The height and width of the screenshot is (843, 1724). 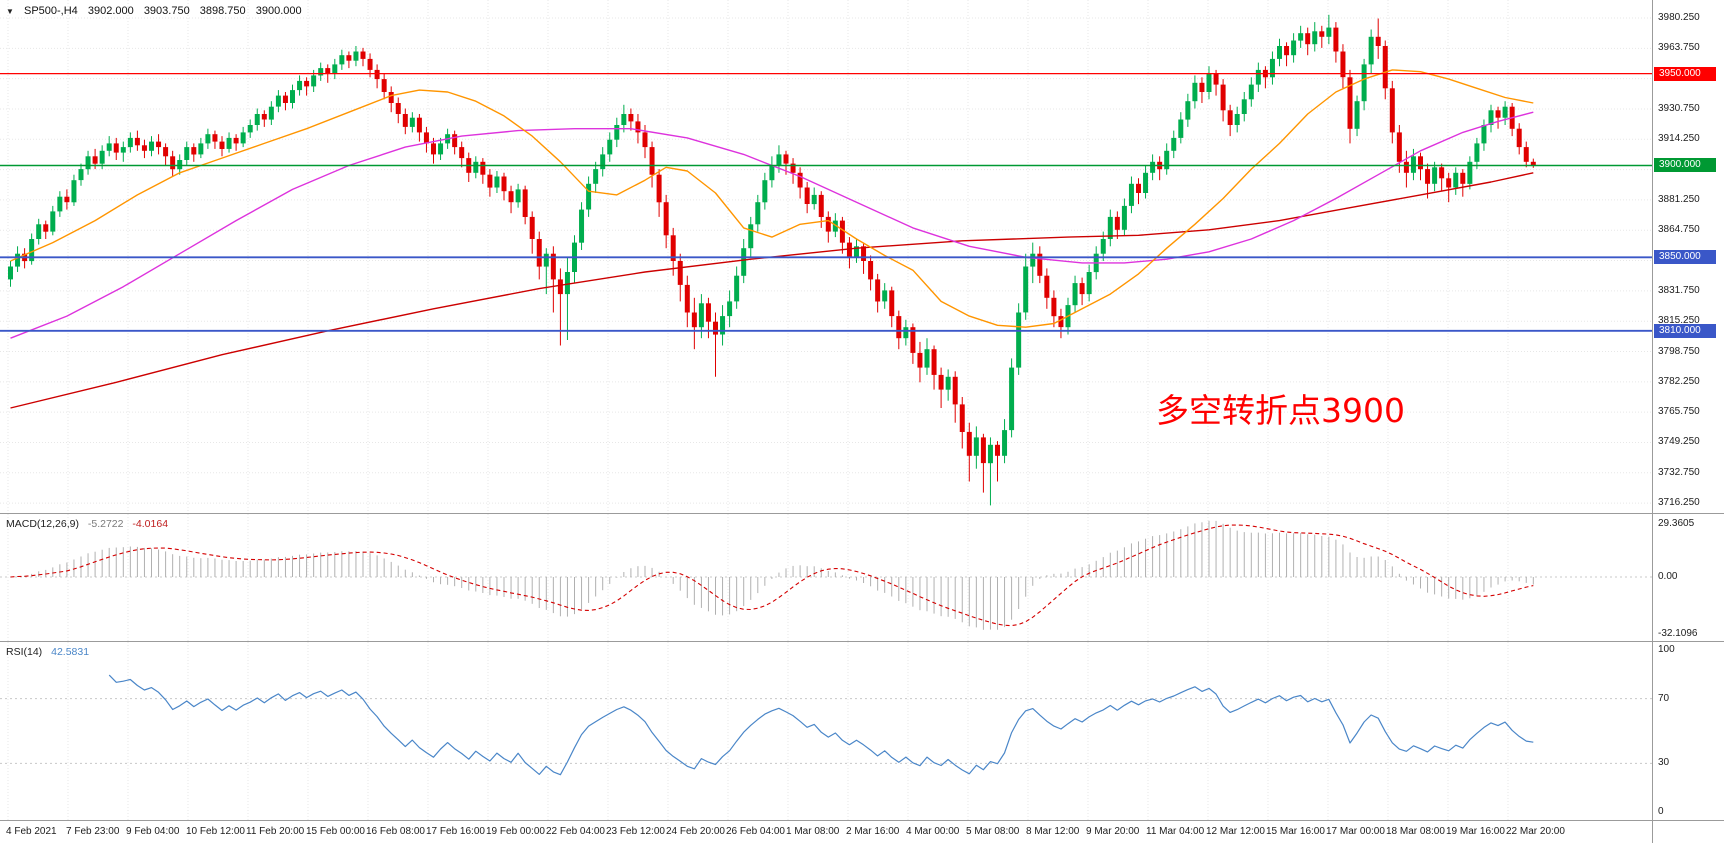 I want to click on price-axis-label: 3914.250, so click(x=1679, y=139).